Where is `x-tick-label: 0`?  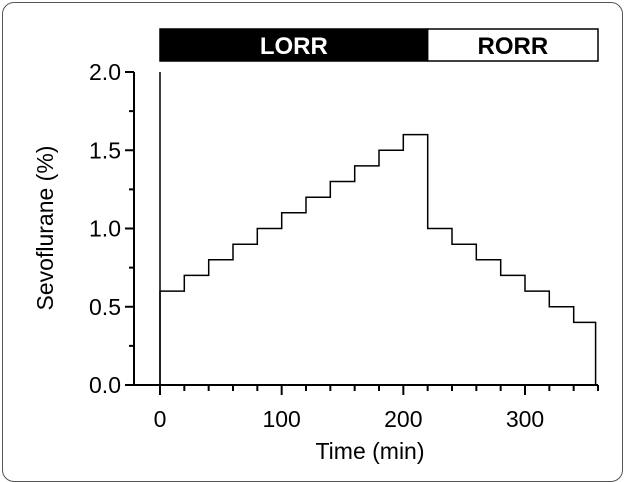 x-tick-label: 0 is located at coordinates (160, 419).